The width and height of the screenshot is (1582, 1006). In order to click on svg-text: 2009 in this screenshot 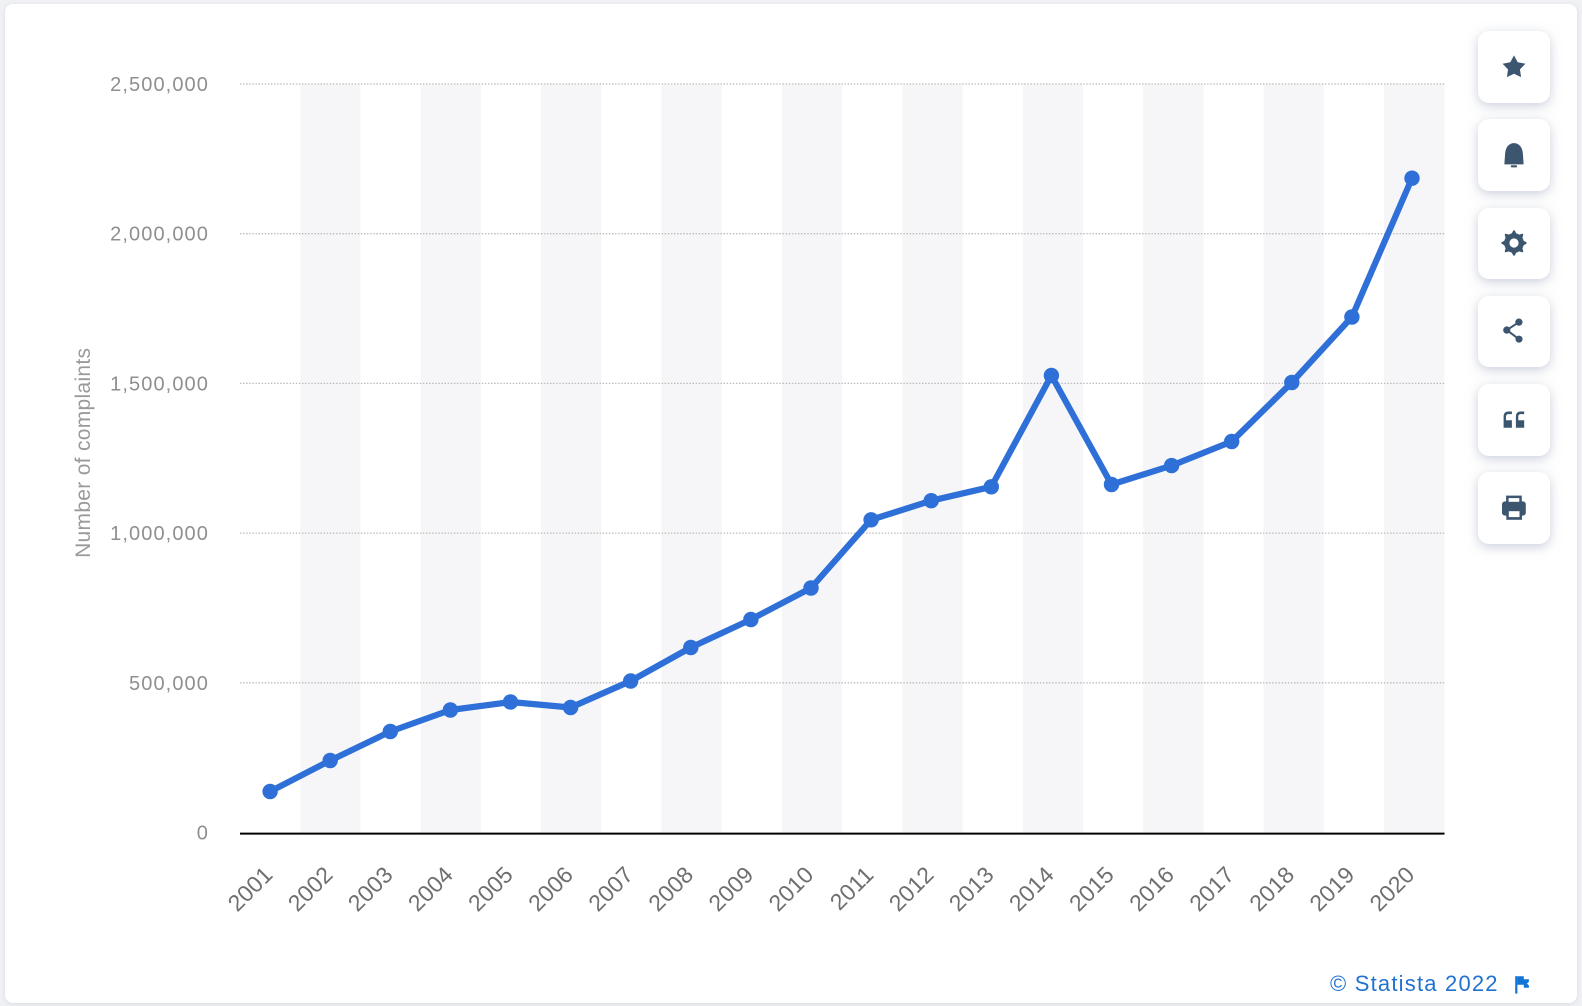, I will do `click(730, 888)`.